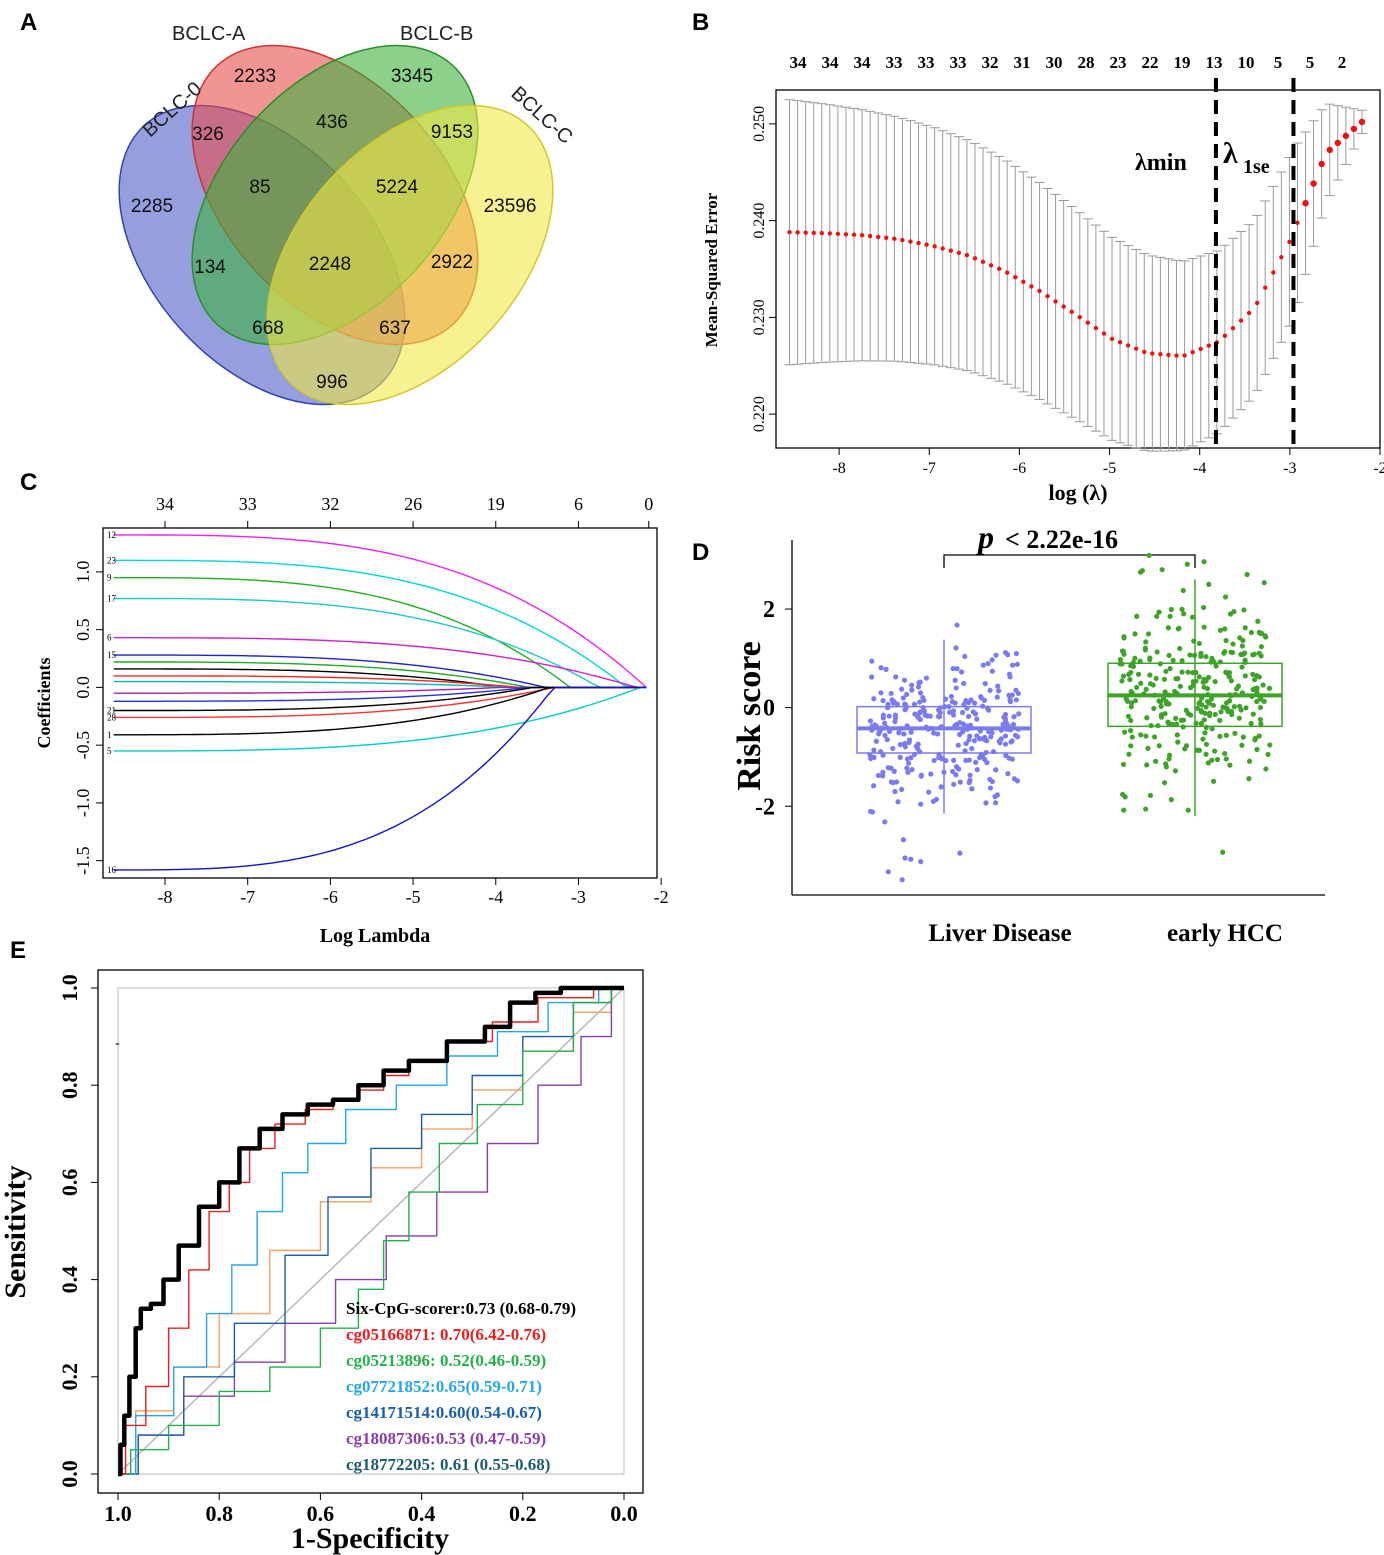 The width and height of the screenshot is (1384, 1555). I want to click on e-inner-box, so click(371, 1231).